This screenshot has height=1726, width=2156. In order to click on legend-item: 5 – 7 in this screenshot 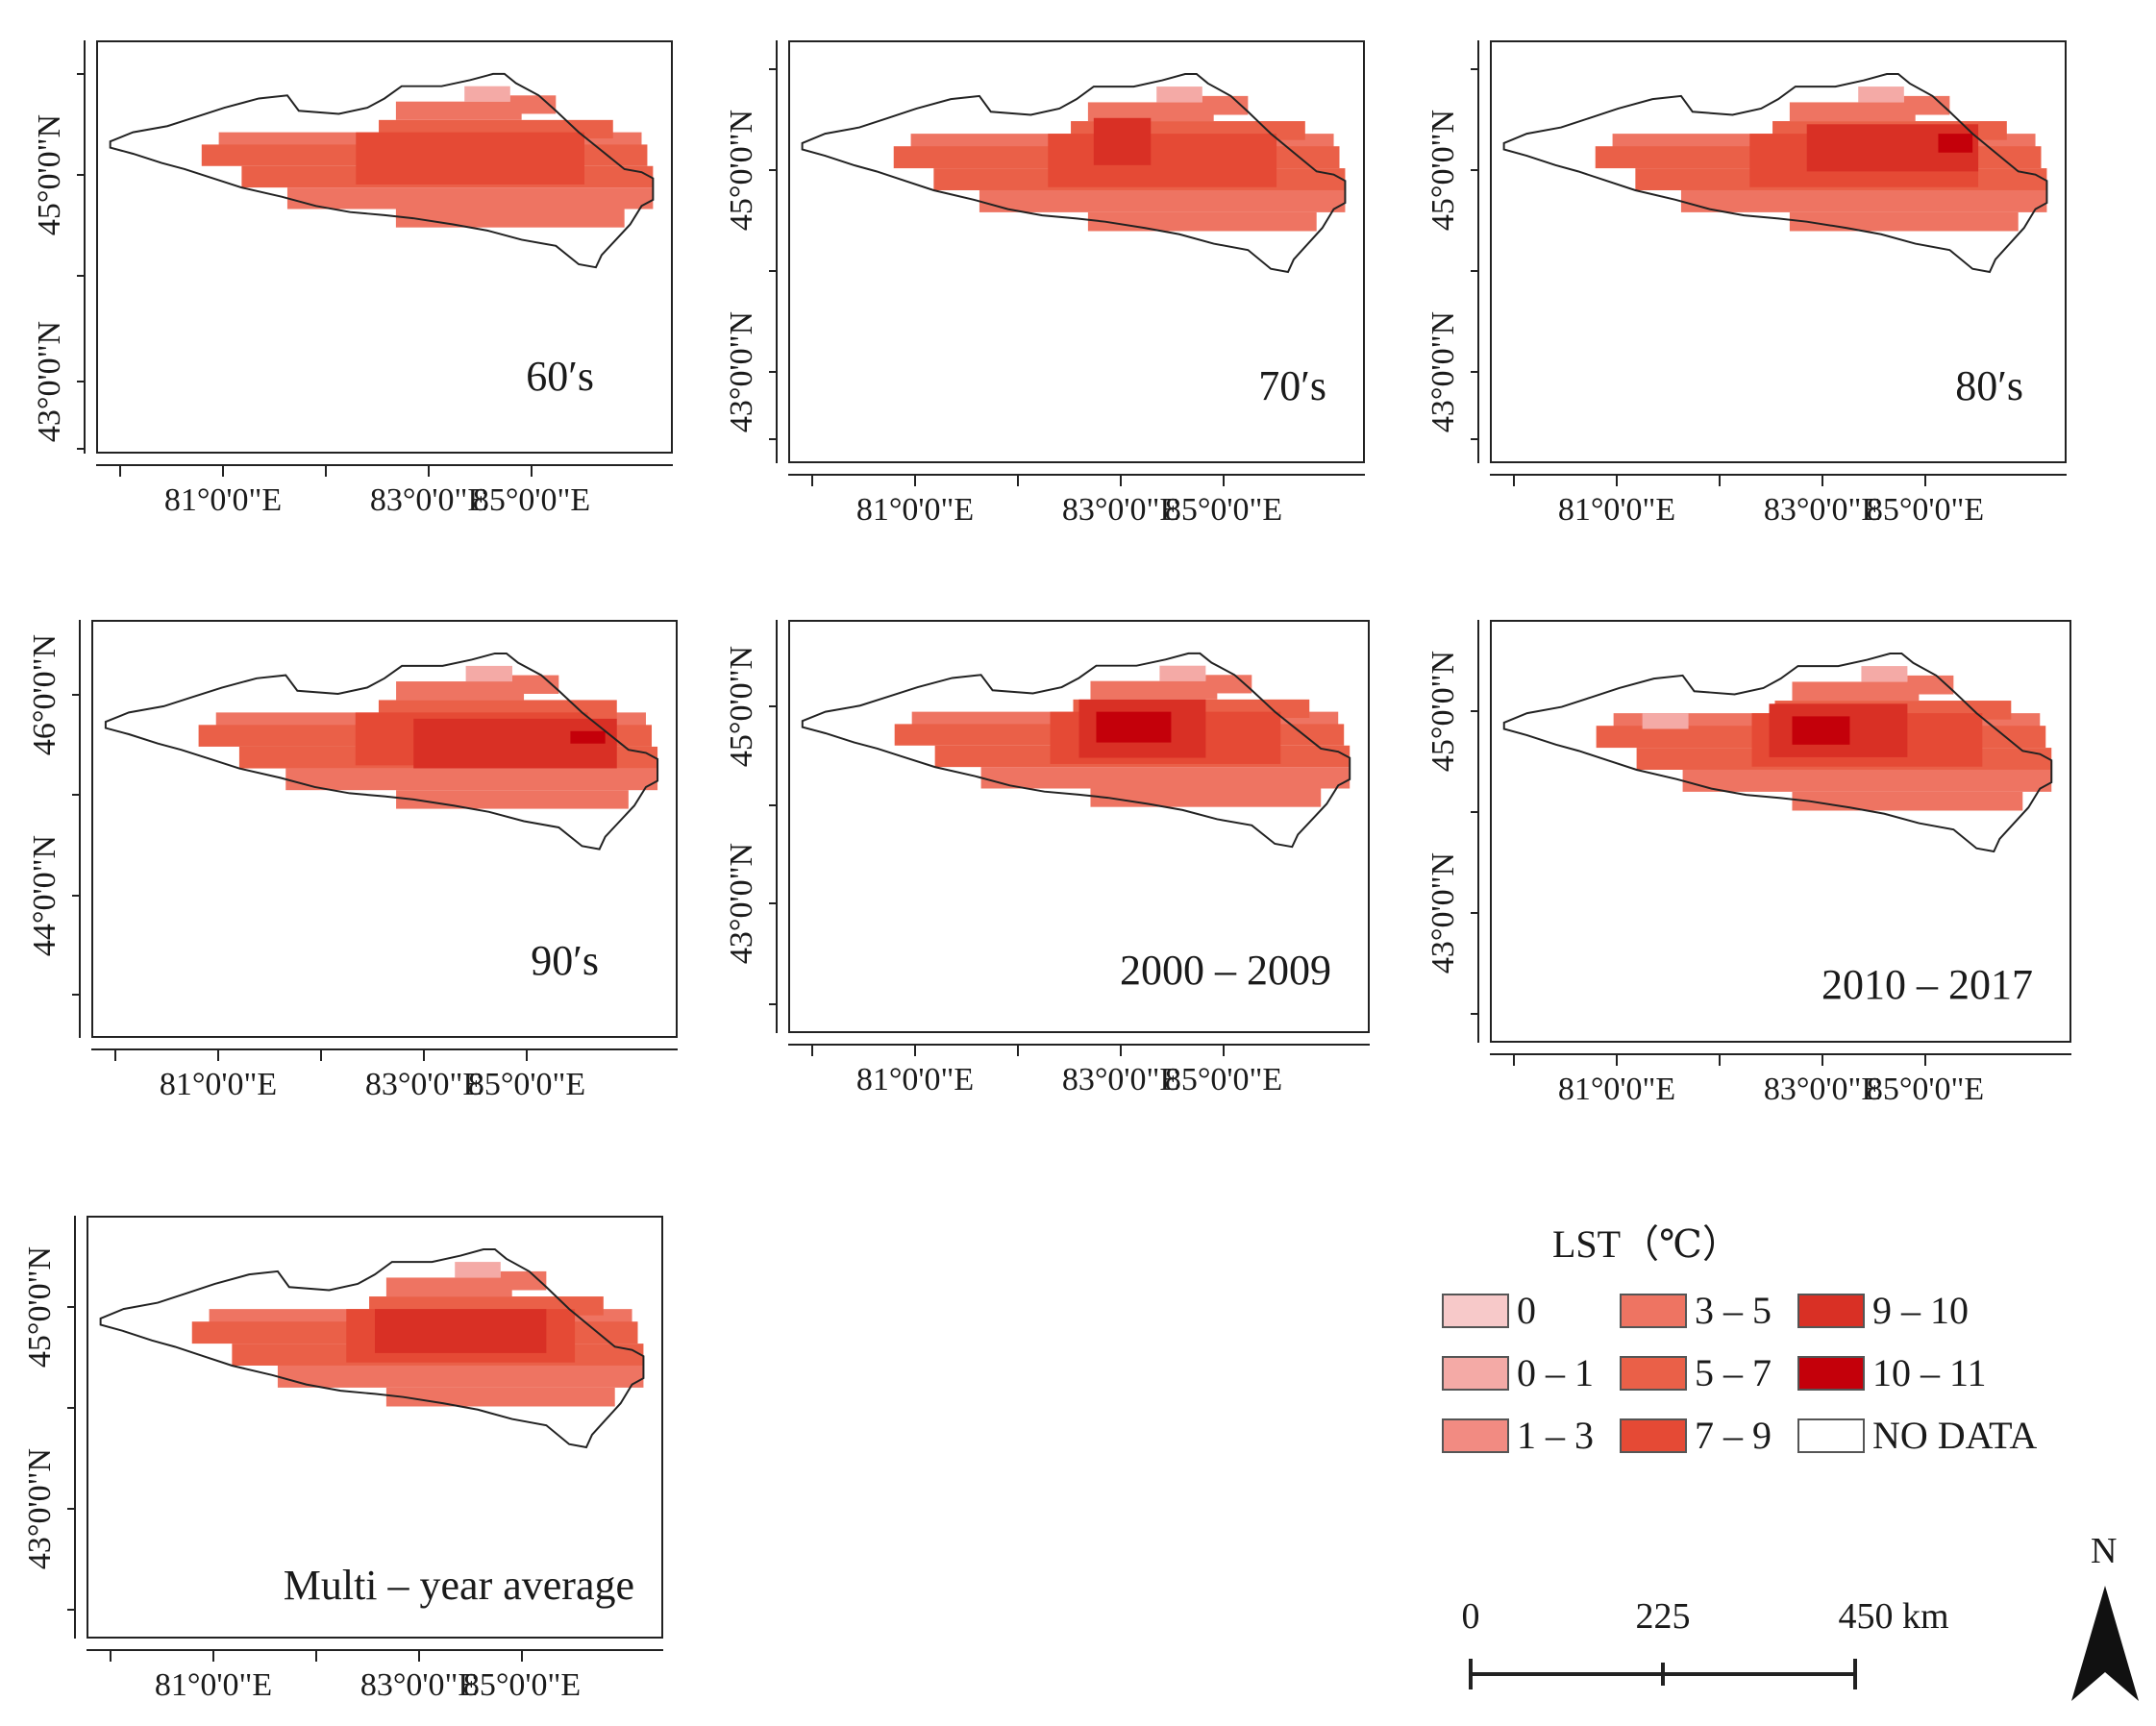, I will do `click(1696, 1373)`.